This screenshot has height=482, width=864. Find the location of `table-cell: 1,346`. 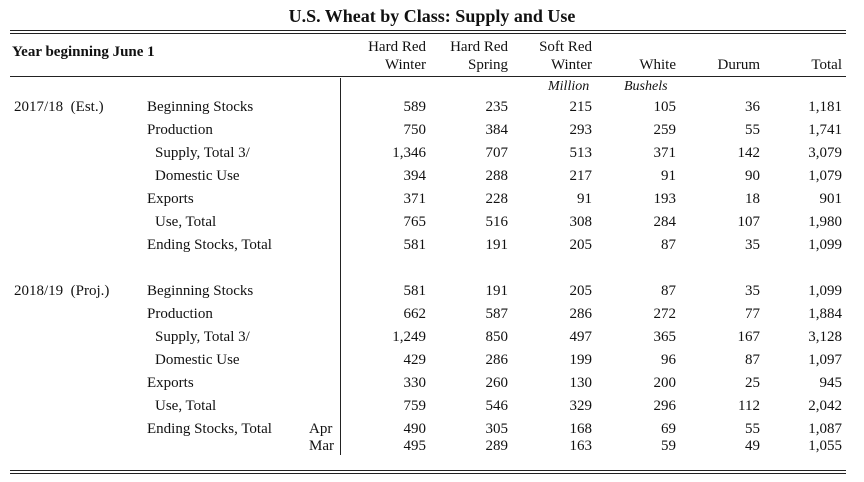

table-cell: 1,346 is located at coordinates (409, 153).